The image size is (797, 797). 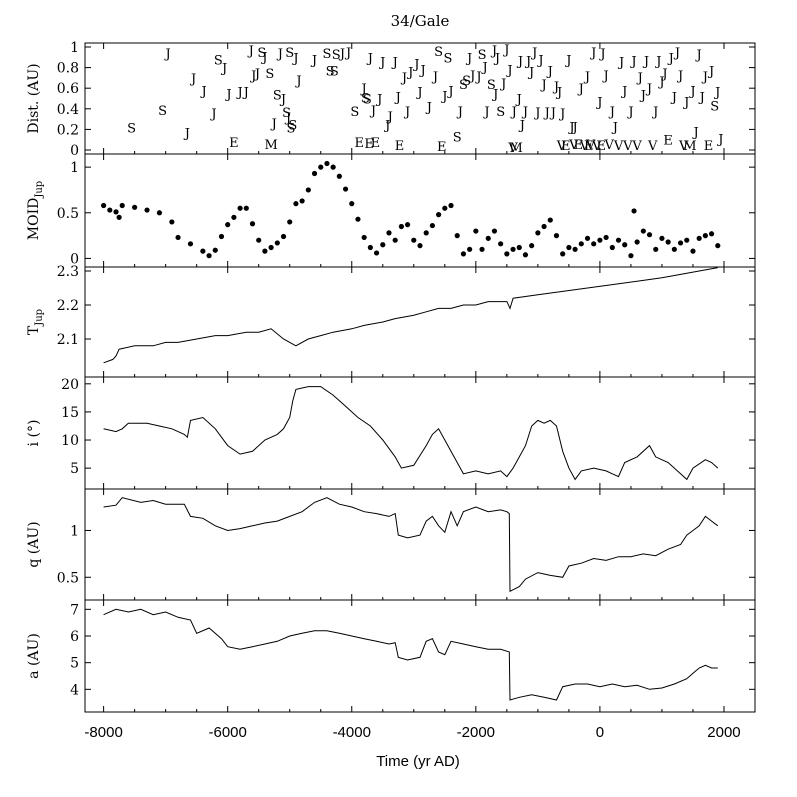 What do you see at coordinates (391, 210) in the screenshot?
I see `panel-2: 0 0.5 1 MOIDJup` at bounding box center [391, 210].